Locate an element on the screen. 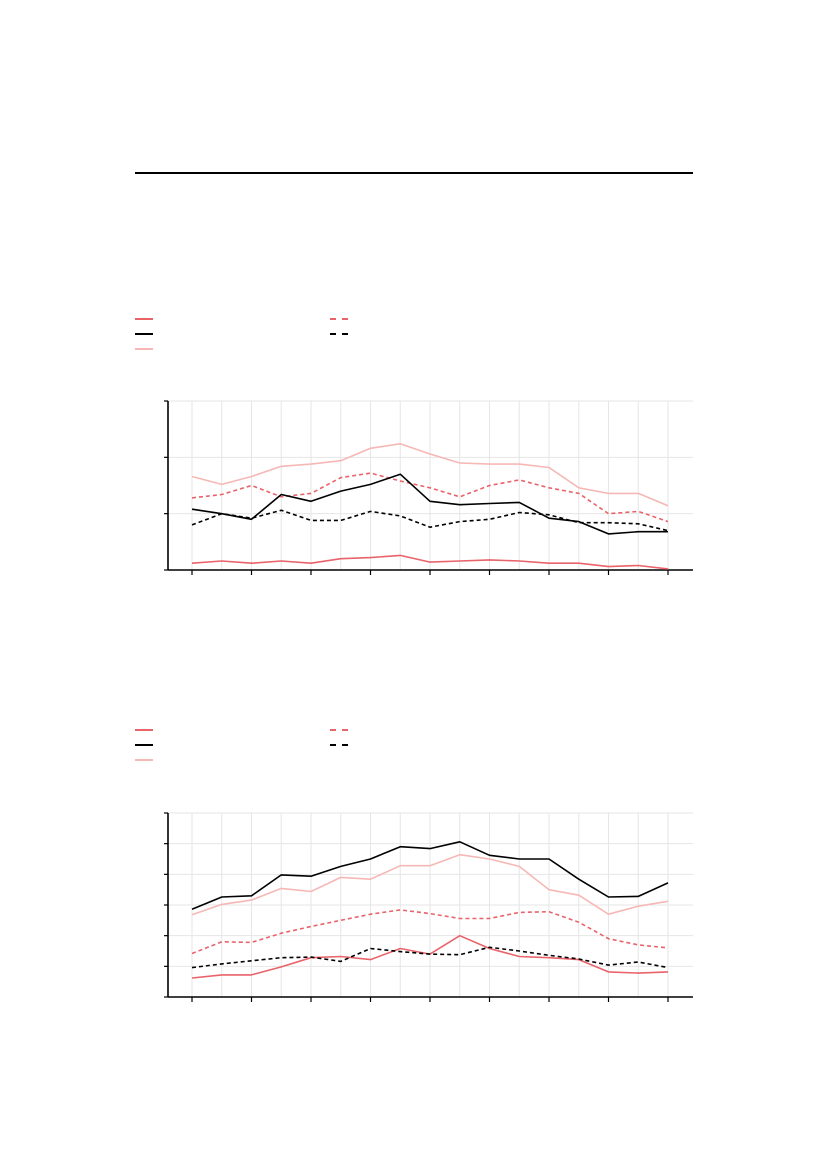 This screenshot has height=1169, width=827. legend-top-chart is located at coordinates (285, 334).